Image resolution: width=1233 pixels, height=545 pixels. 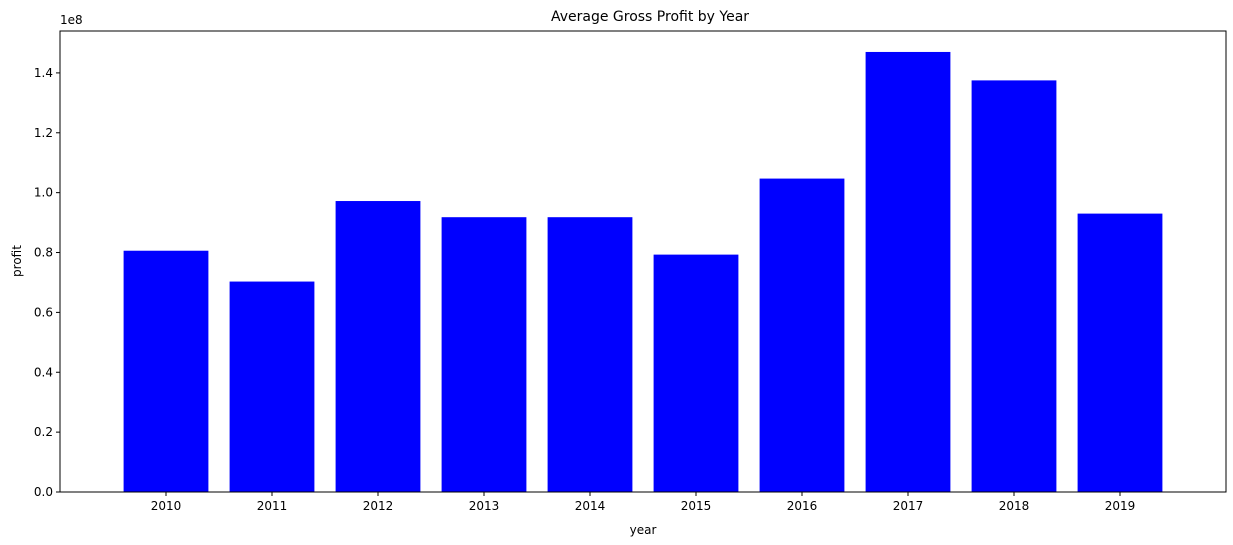 What do you see at coordinates (43, 193) in the screenshot?
I see `y-tick-label: 1.0` at bounding box center [43, 193].